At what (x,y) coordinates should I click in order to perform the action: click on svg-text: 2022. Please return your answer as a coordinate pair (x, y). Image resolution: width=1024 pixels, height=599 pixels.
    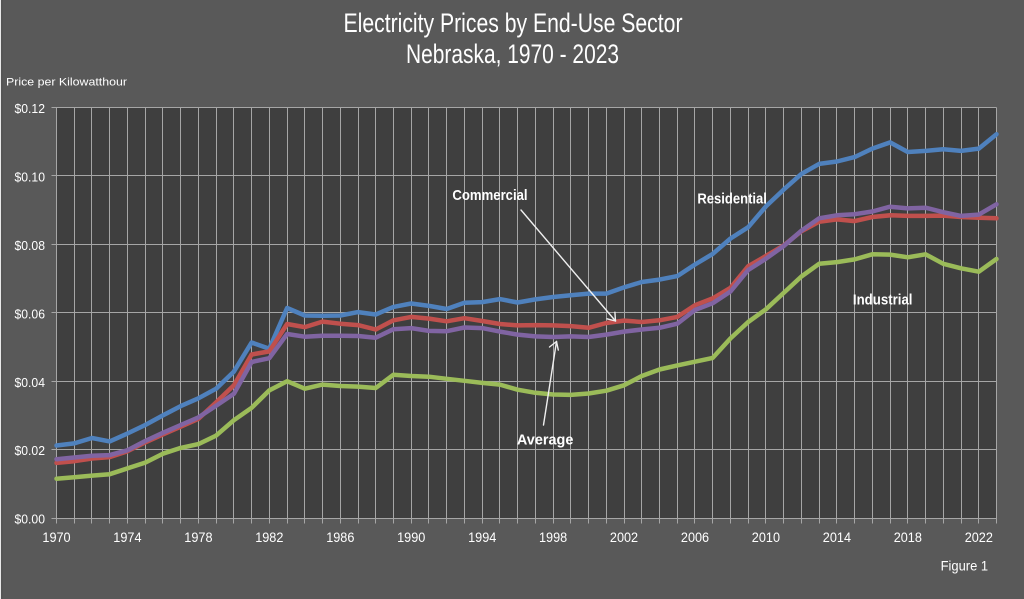
    Looking at the image, I should click on (979, 537).